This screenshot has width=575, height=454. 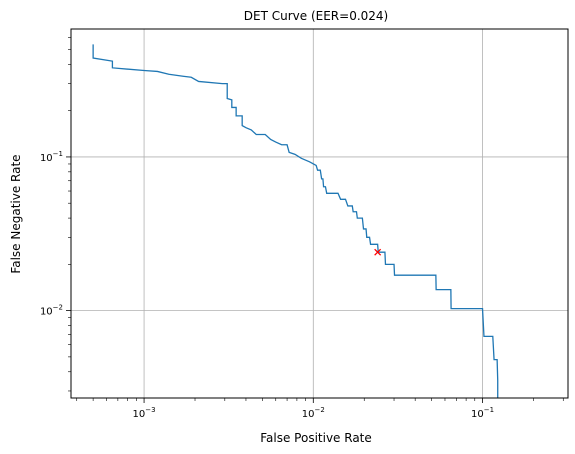 I want to click on y-tick-label: 10⁻², so click(x=51, y=311).